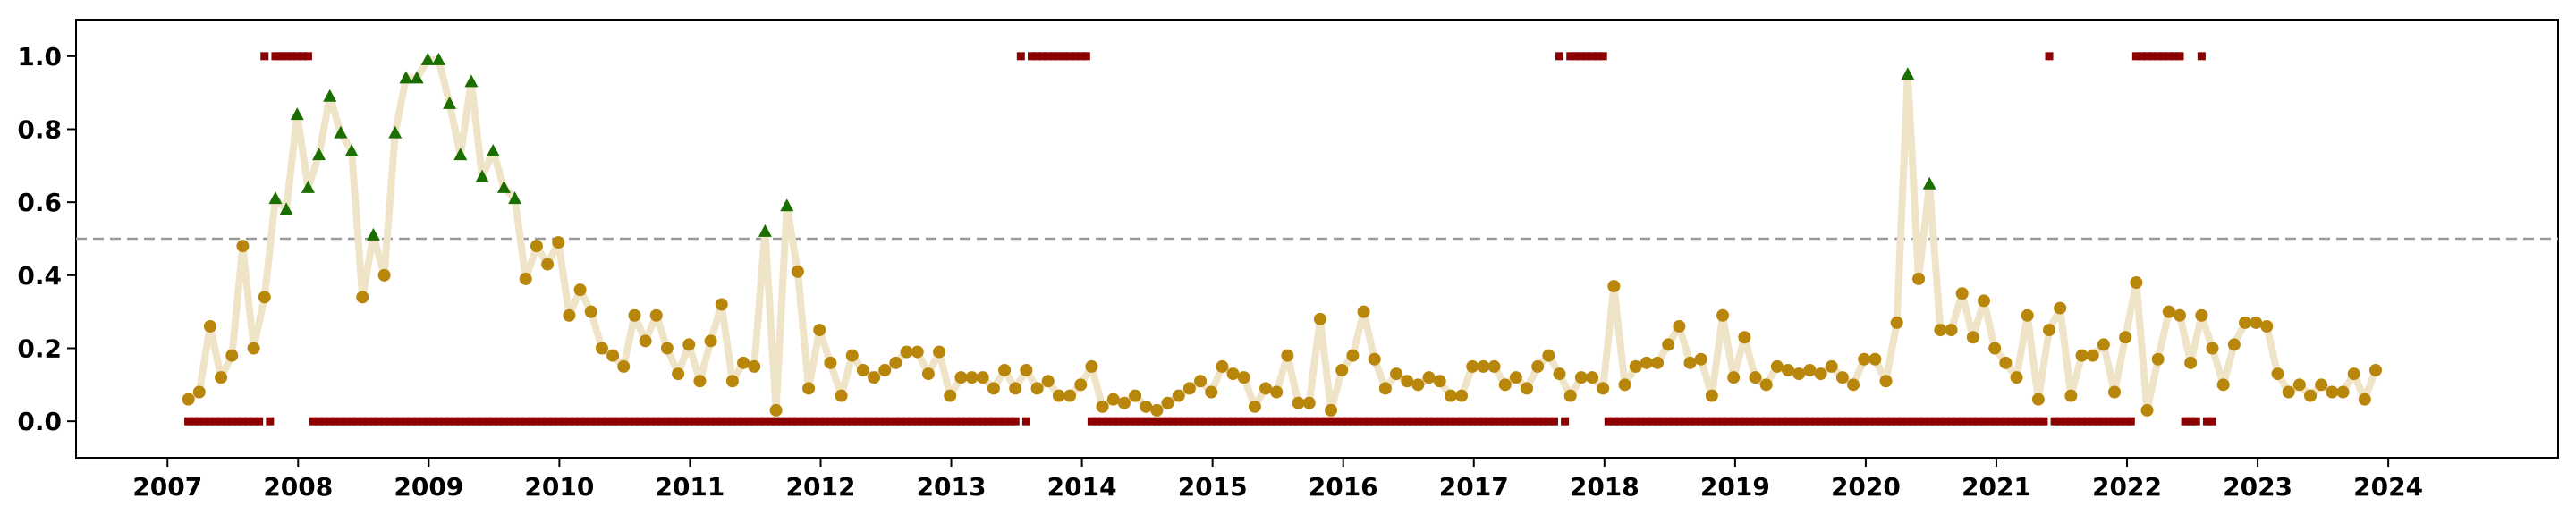 The image size is (2576, 515). I want to click on x-tick-label: 2009, so click(428, 487).